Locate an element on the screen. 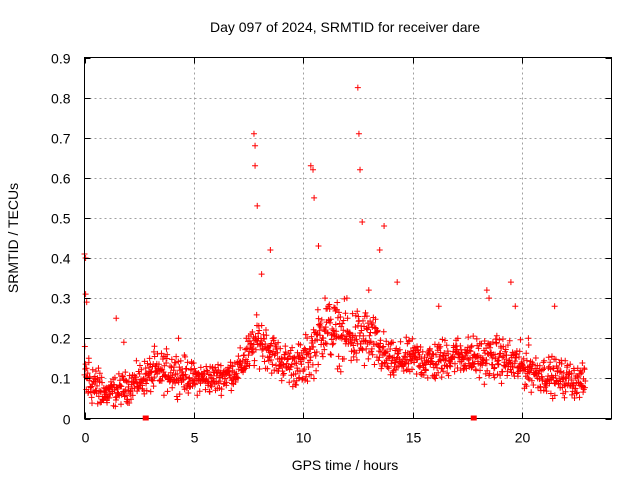  y-axis-label: SRMTID / TECUs is located at coordinates (13, 238).